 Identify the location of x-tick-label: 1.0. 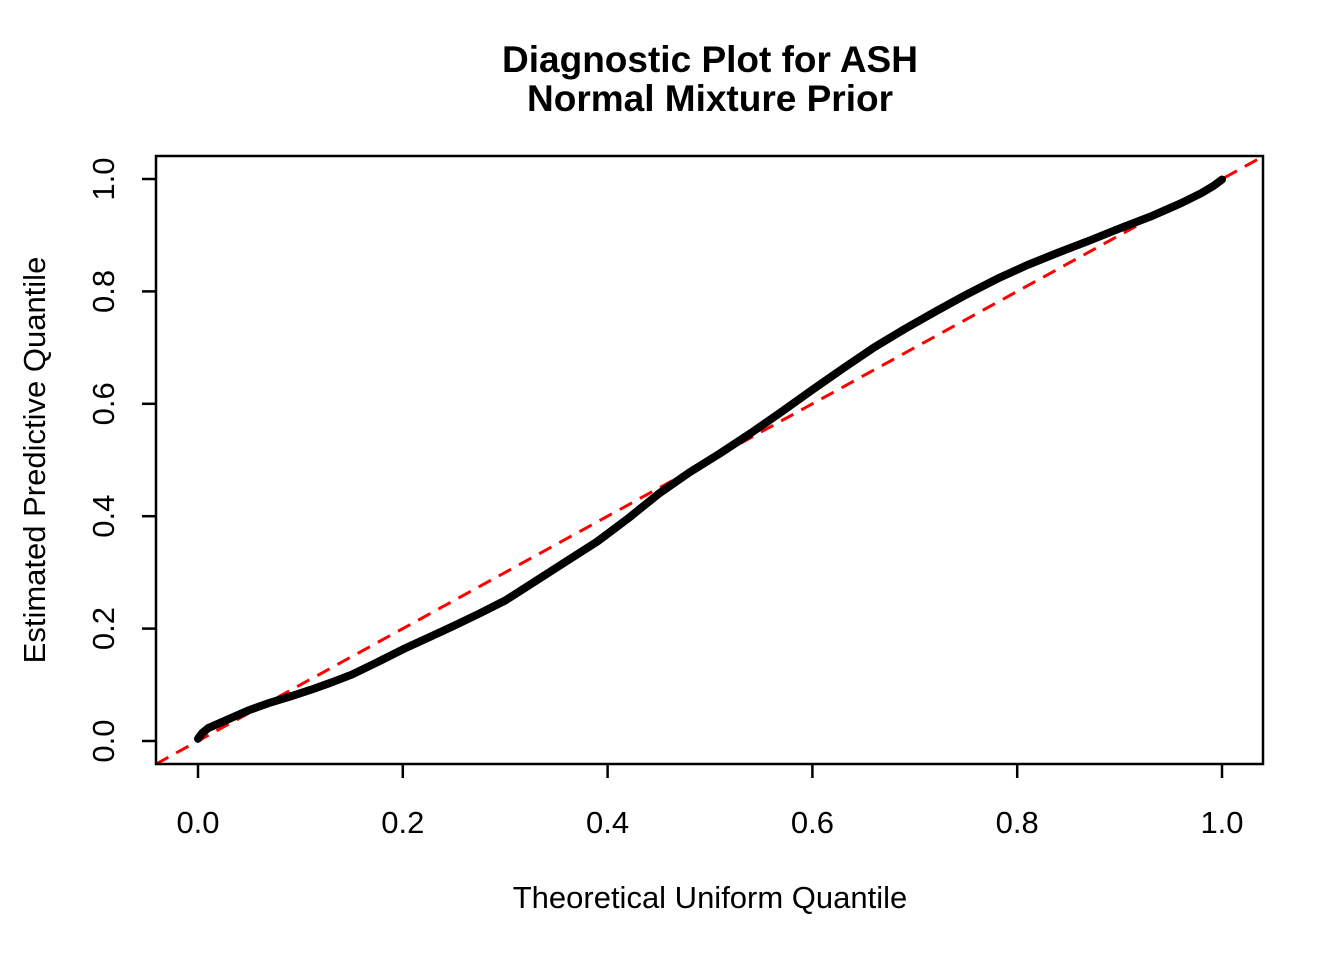
(1221, 822).